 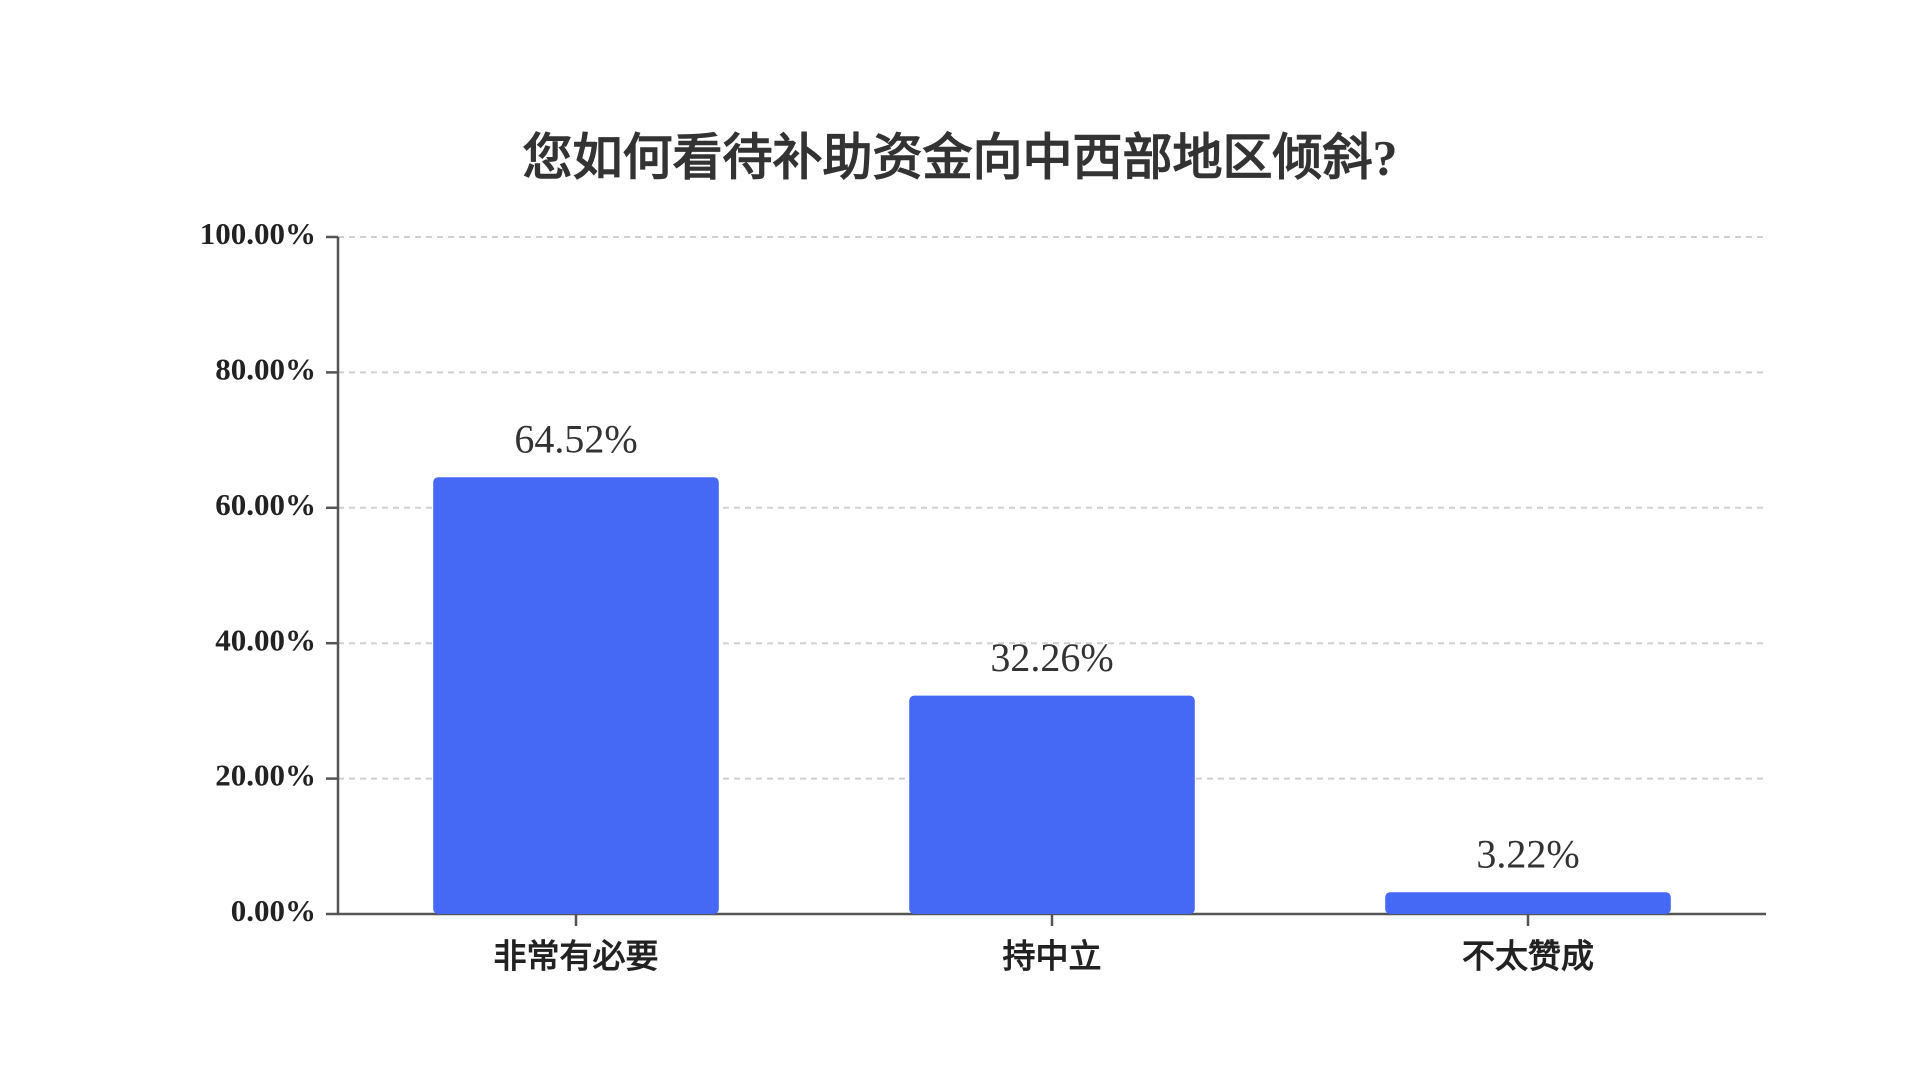 What do you see at coordinates (960, 157) in the screenshot?
I see `chart-title: 您如何看待补助资金向中西部地区倾斜?` at bounding box center [960, 157].